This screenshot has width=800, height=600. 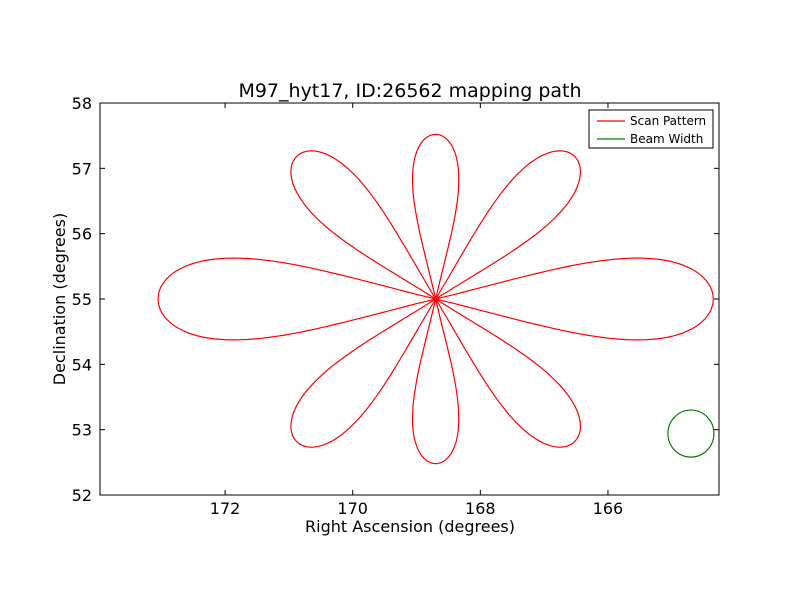 I want to click on x-tick-label: 166, so click(x=608, y=508).